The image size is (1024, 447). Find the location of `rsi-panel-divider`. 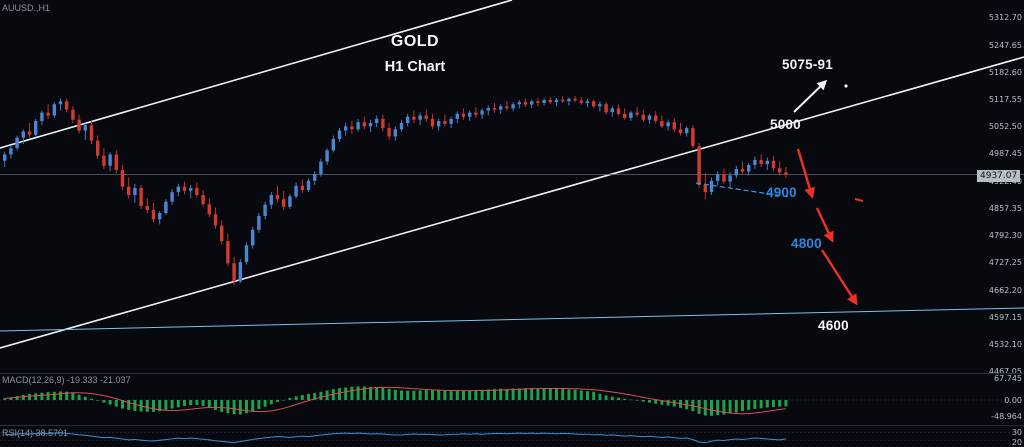

rsi-panel-divider is located at coordinates (512, 425).